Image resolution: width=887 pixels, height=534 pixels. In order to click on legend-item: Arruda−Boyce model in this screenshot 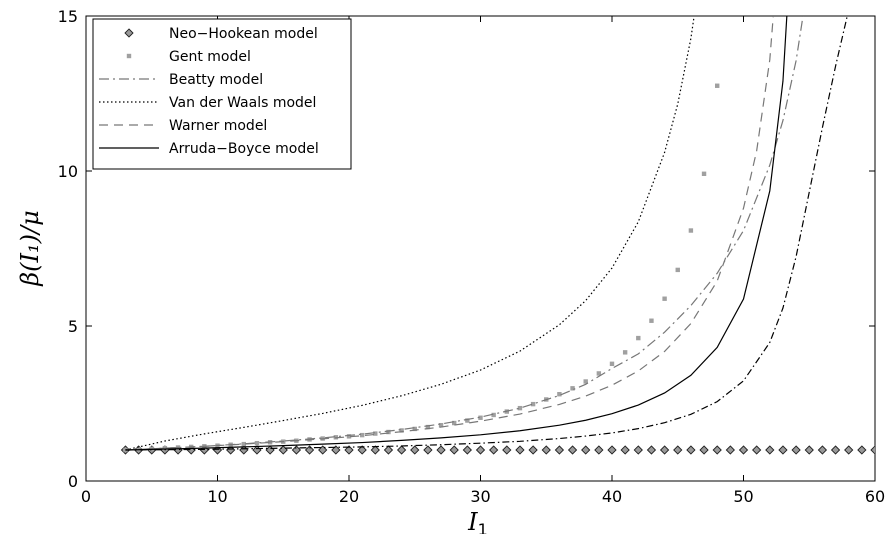, I will do `click(209, 149)`.